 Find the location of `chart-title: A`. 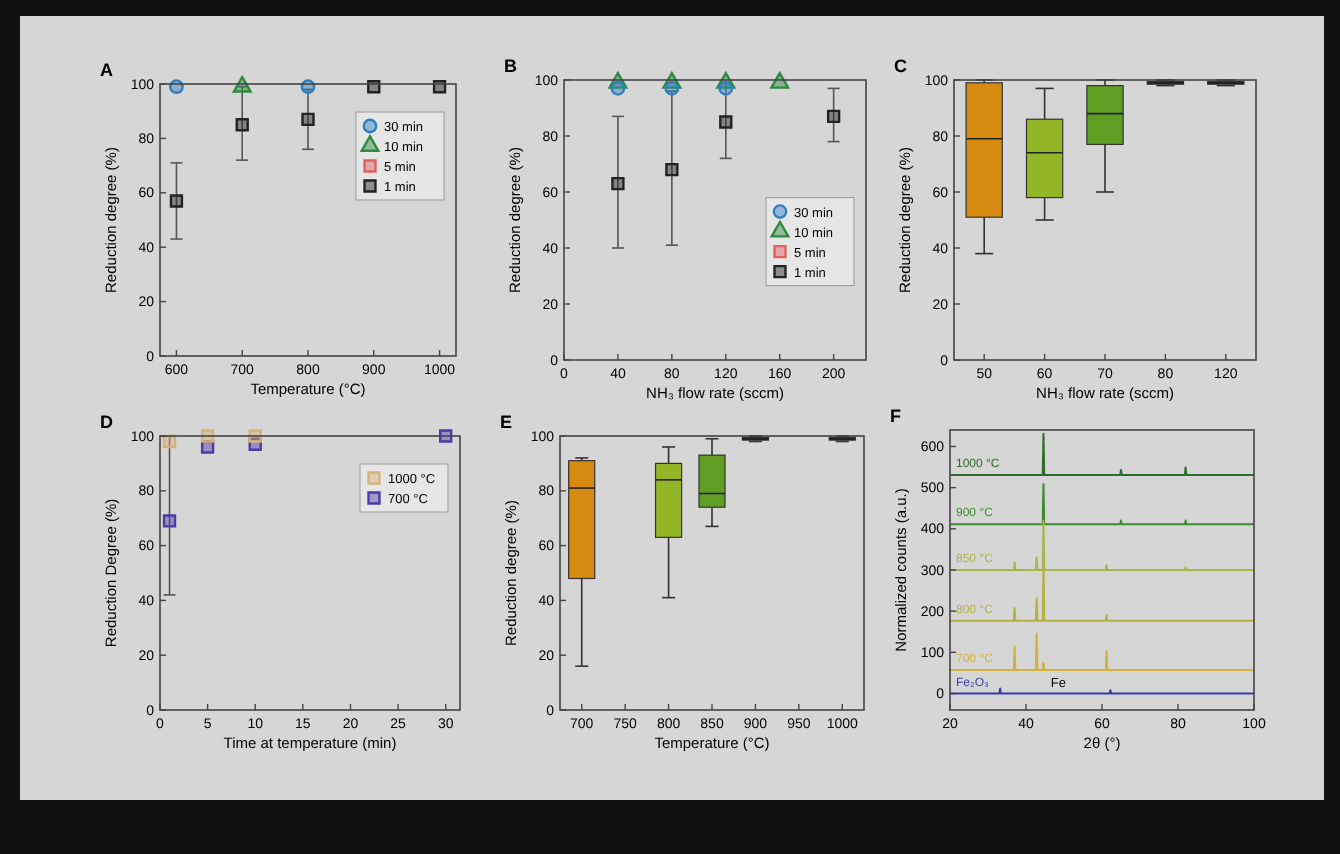

chart-title: A is located at coordinates (107, 70).